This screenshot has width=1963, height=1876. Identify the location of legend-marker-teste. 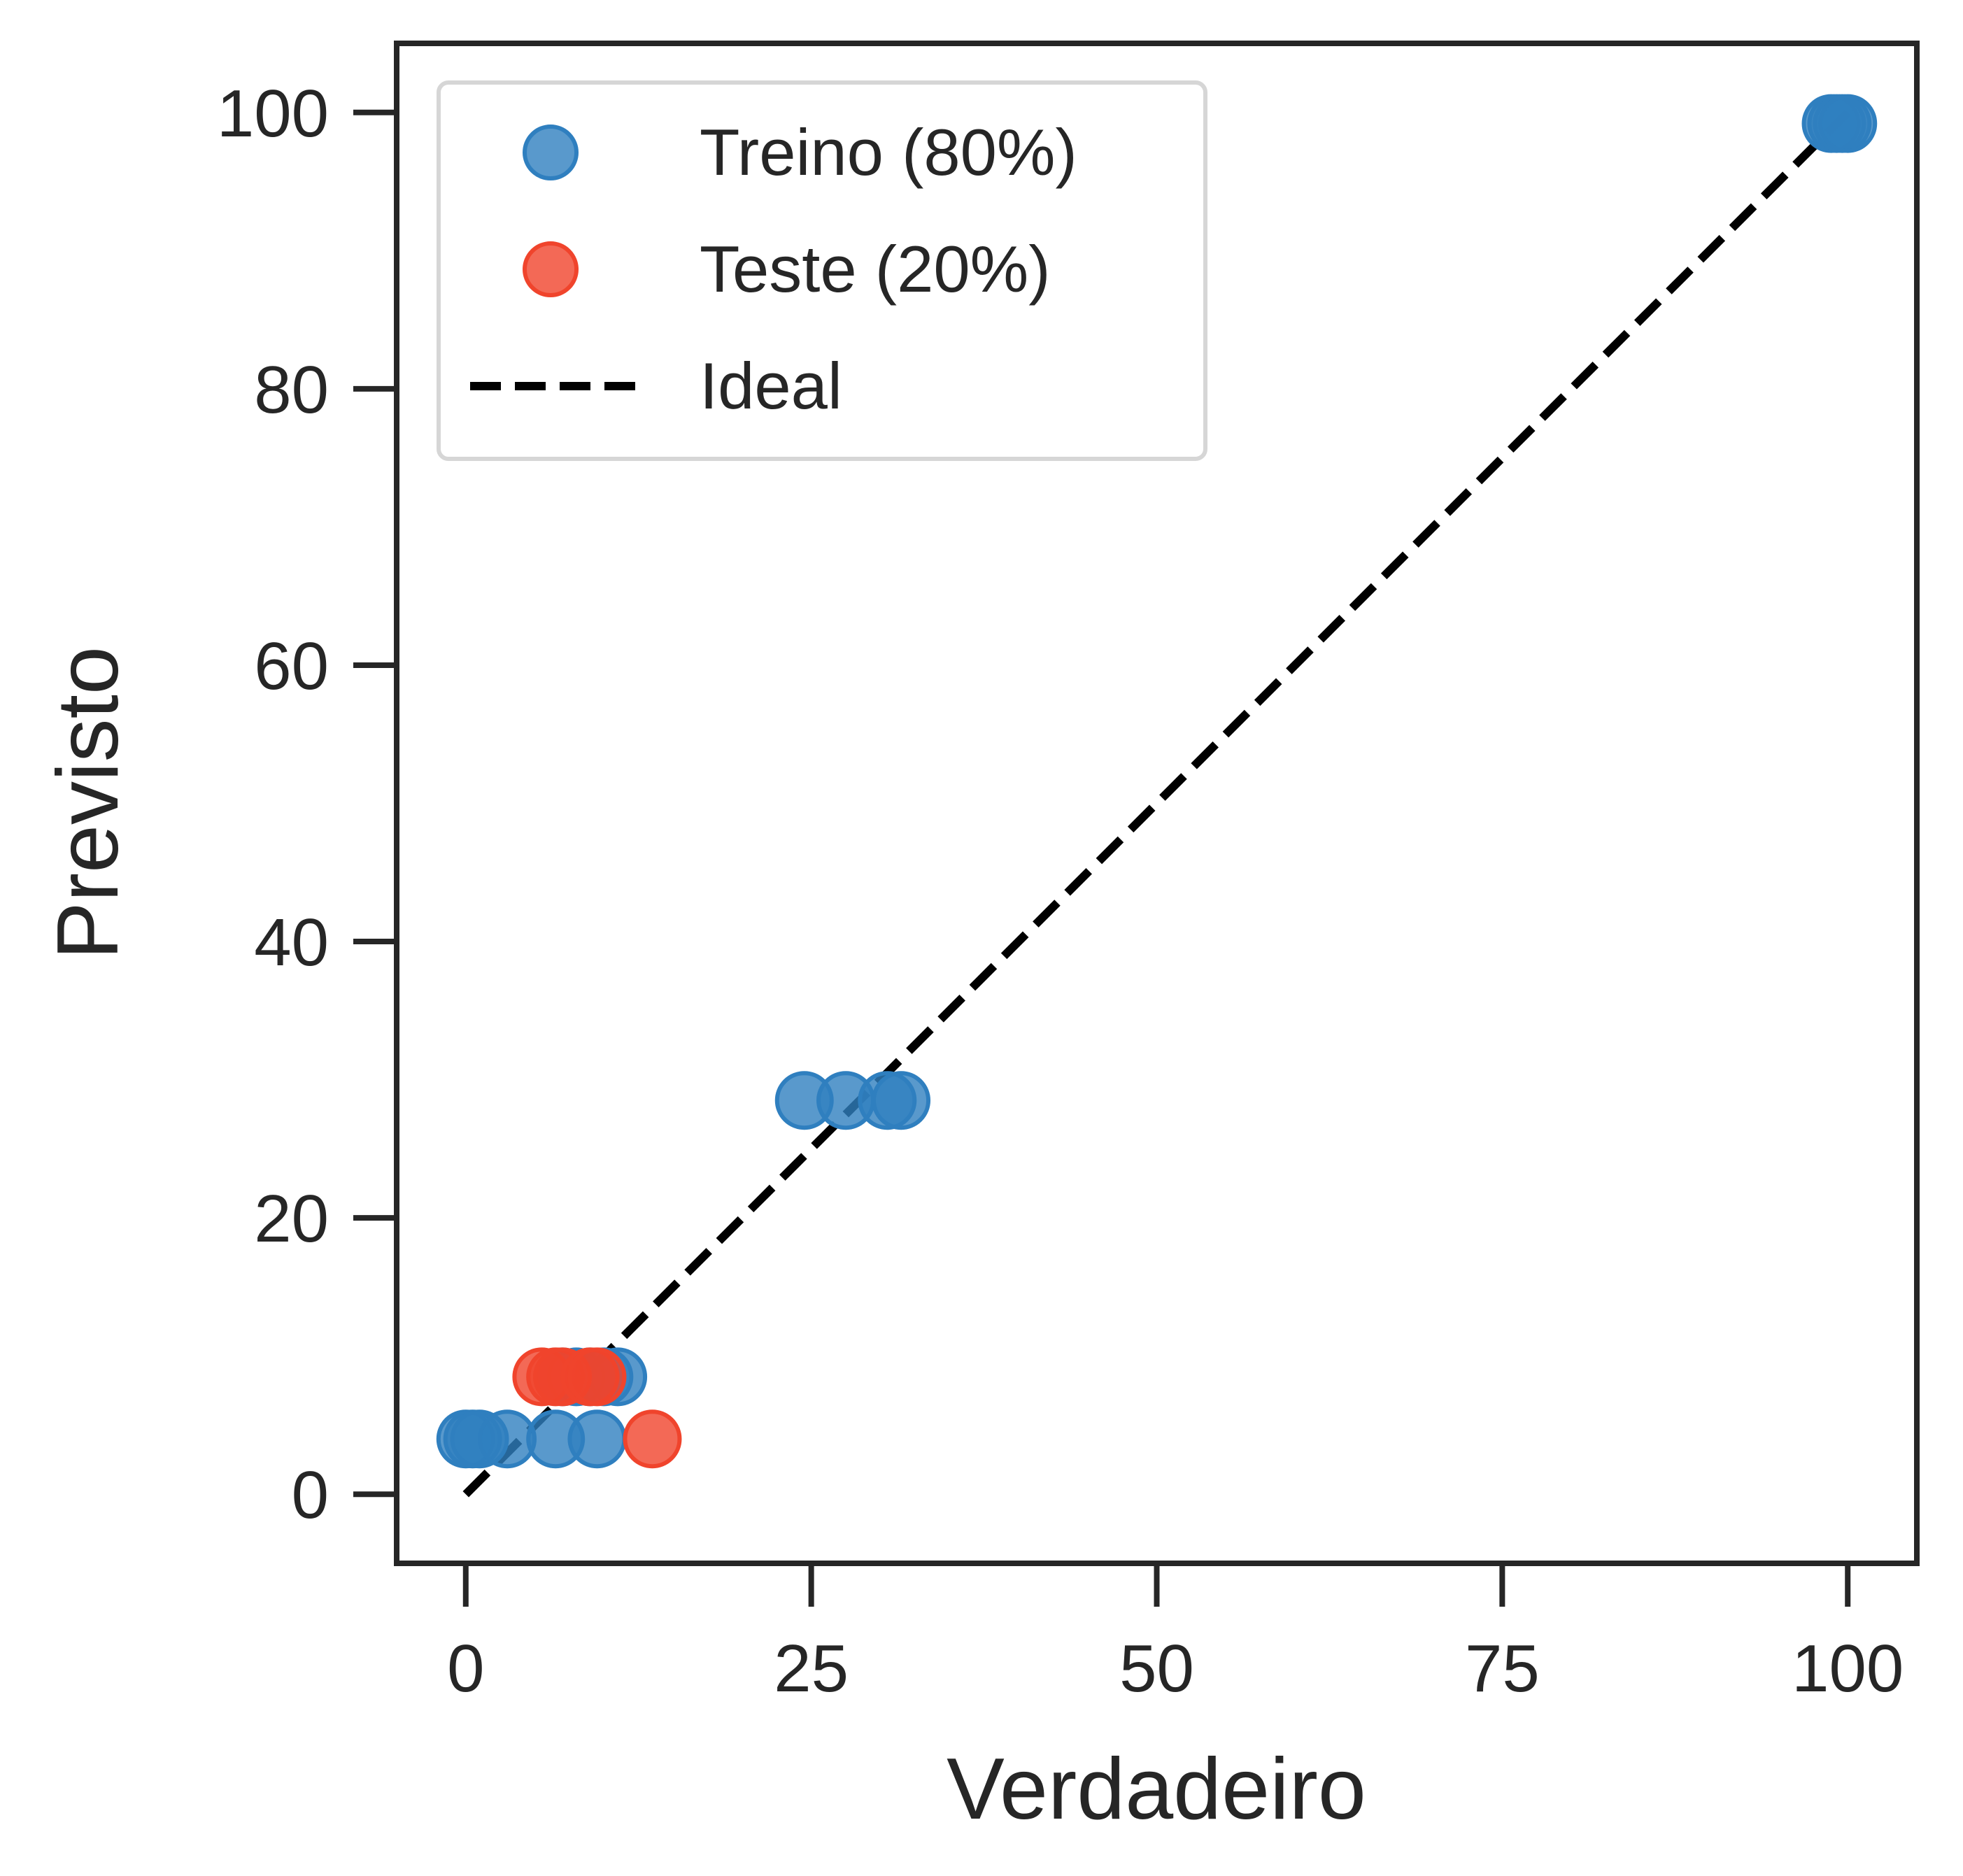
(551, 269).